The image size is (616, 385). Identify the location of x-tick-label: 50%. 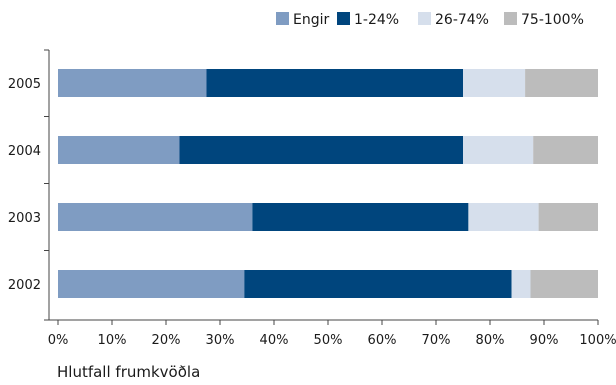
(328, 340).